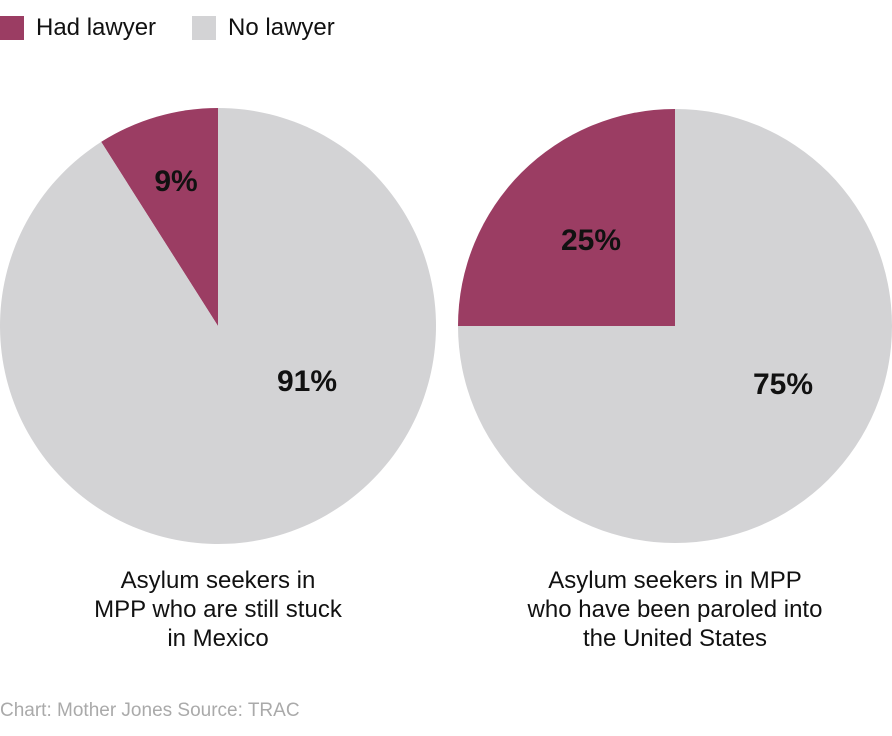  Describe the element at coordinates (675, 638) in the screenshot. I see `caption-line: the United States` at that location.